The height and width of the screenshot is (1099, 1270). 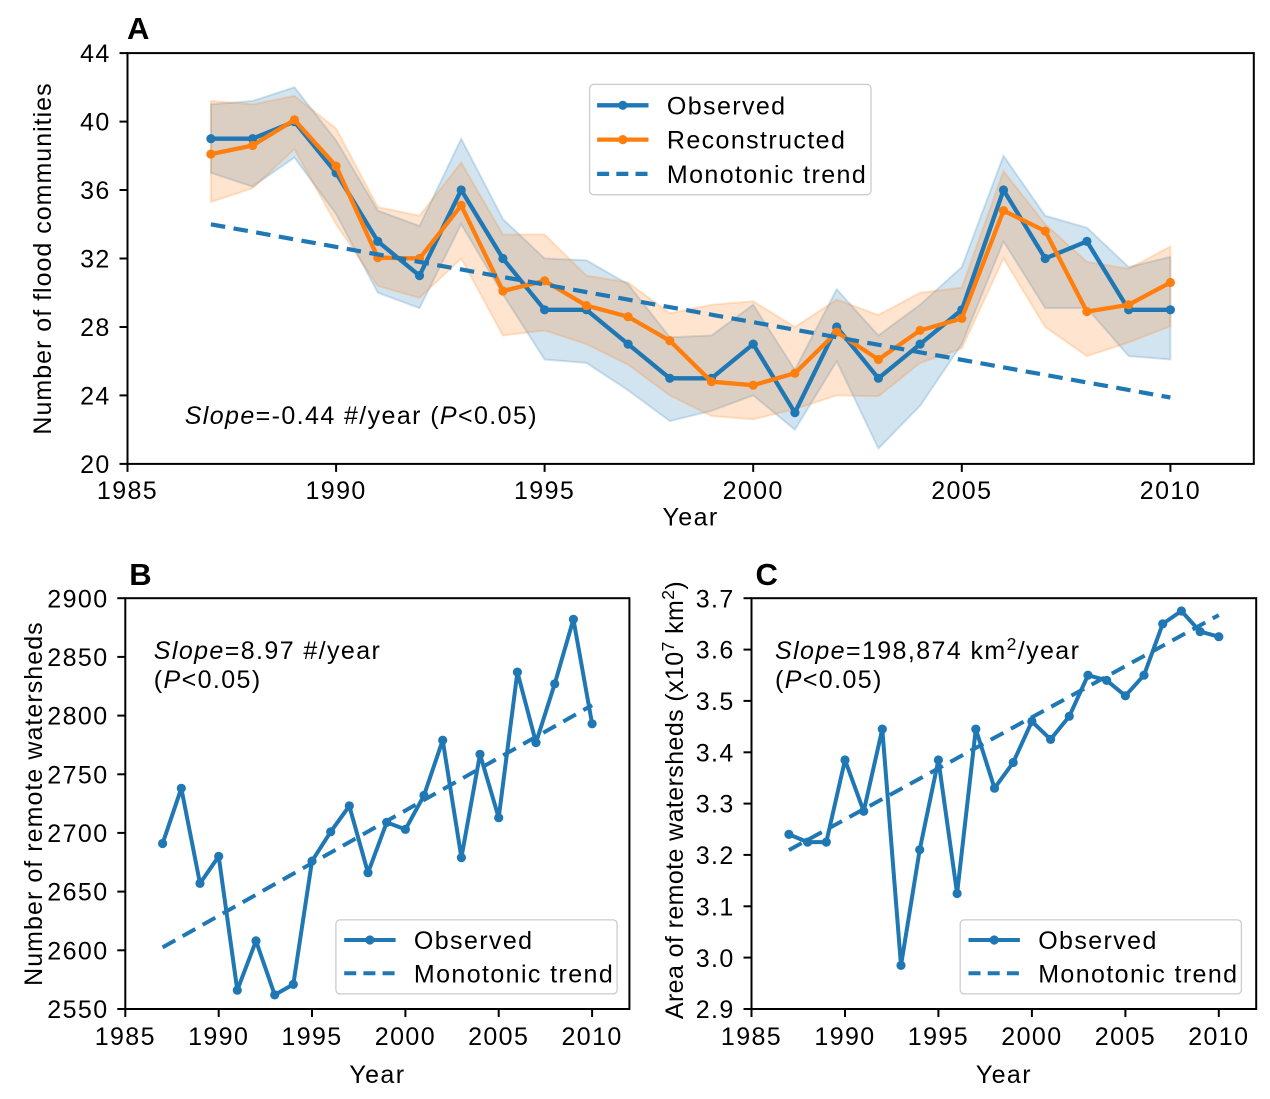 What do you see at coordinates (267, 651) in the screenshot?
I see `svg-text: Slope=8.97 #/year` at bounding box center [267, 651].